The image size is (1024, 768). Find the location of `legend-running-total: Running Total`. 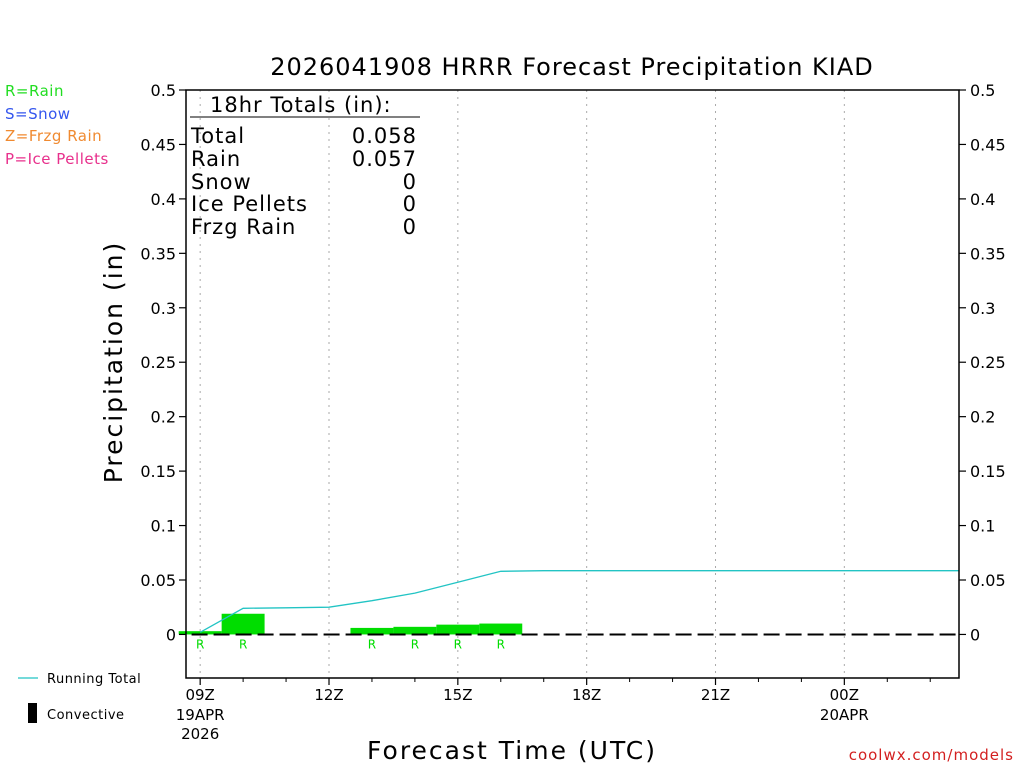

legend-running-total: Running Total is located at coordinates (94, 679).